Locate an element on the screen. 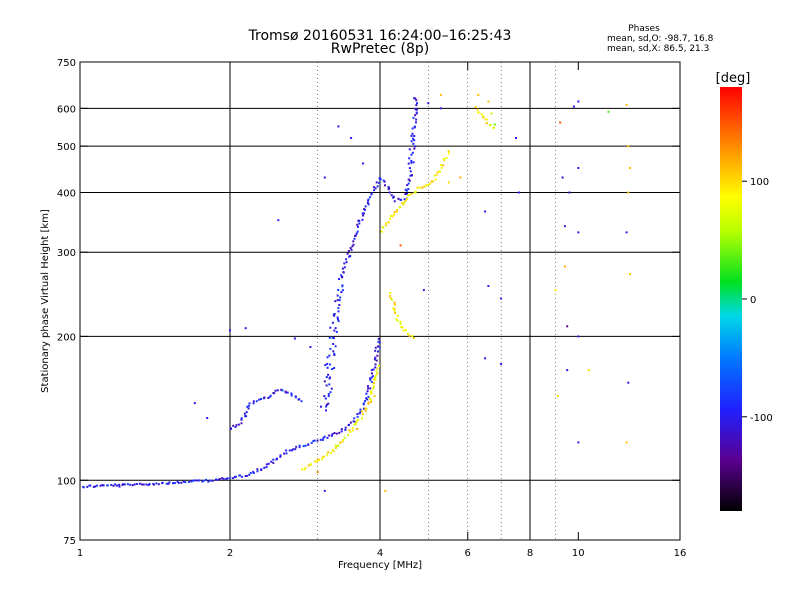 The height and width of the screenshot is (600, 800). y-tick-label: 750 is located at coordinates (66, 63).